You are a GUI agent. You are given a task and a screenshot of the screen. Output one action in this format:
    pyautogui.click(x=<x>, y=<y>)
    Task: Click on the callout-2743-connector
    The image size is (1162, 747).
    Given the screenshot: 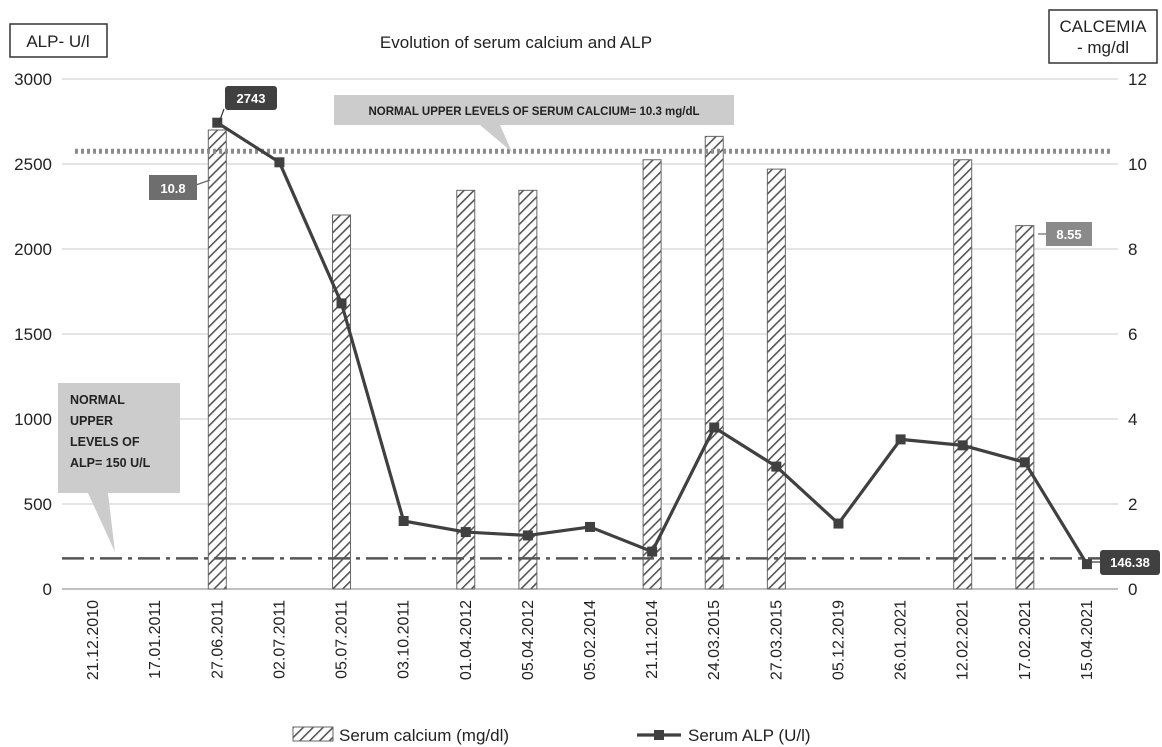 What is the action you would take?
    pyautogui.click(x=221, y=115)
    